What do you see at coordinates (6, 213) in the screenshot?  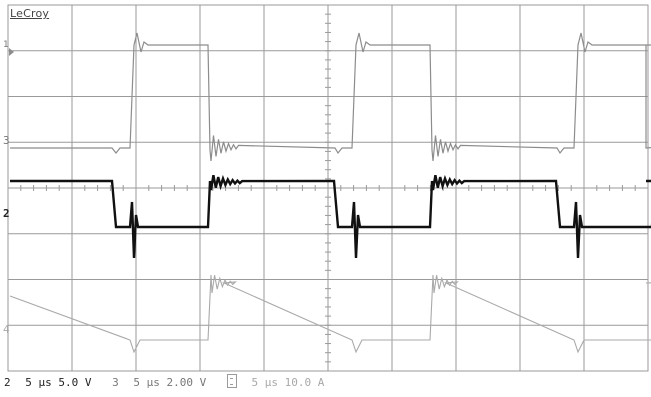 I see `ch2-ground-marker: 2` at bounding box center [6, 213].